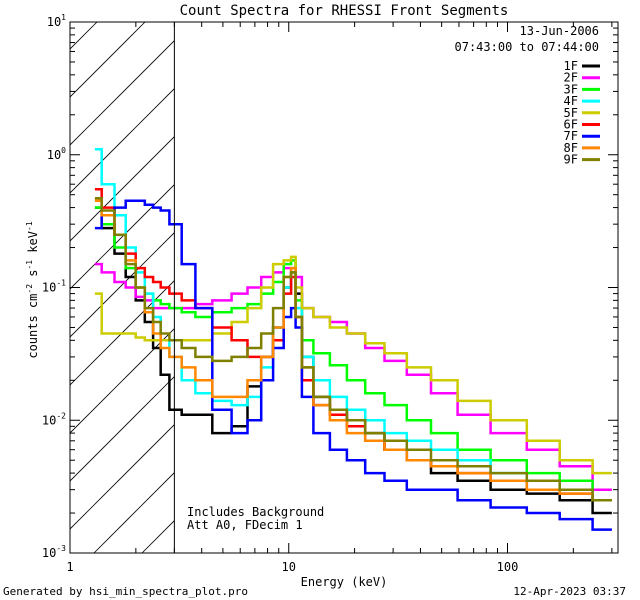 The width and height of the screenshot is (640, 600). What do you see at coordinates (571, 66) in the screenshot?
I see `legend-label-1F: 1F` at bounding box center [571, 66].